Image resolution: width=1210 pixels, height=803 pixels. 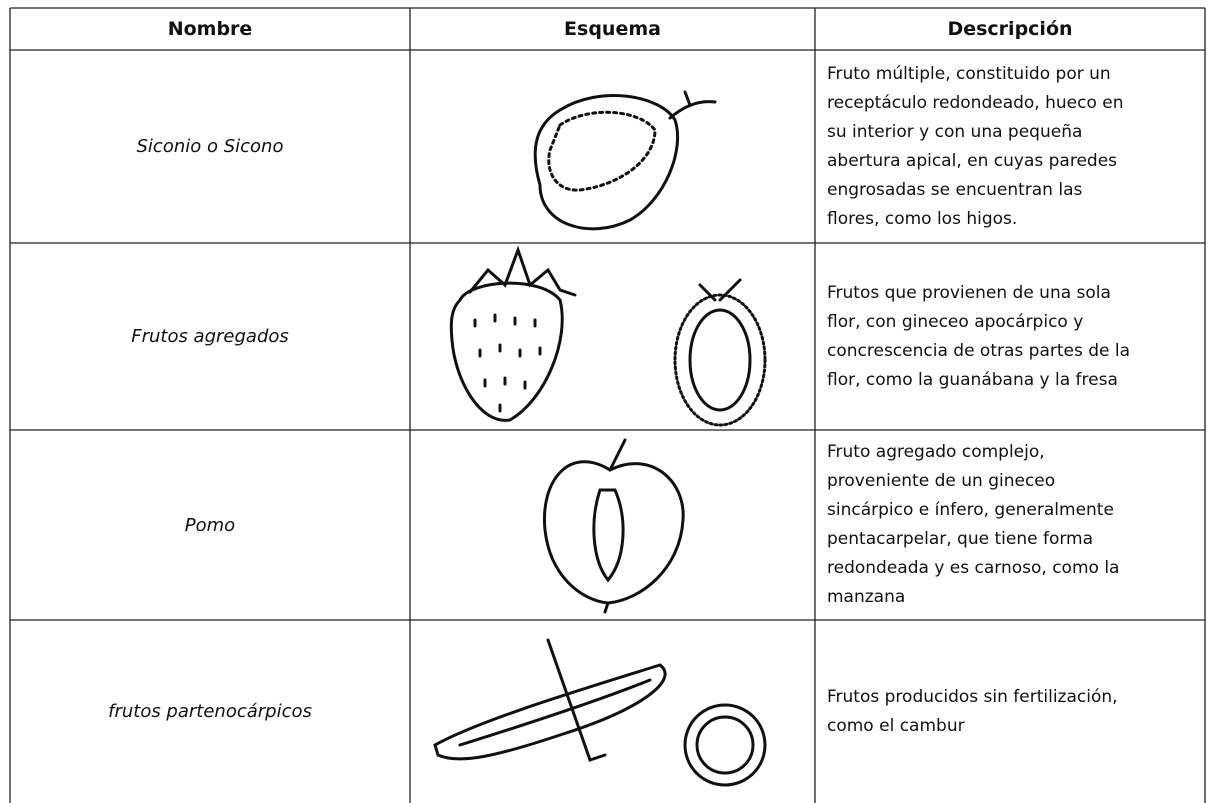 I want to click on description-line: abertura apical, en cuyas paredes, so click(x=972, y=160).